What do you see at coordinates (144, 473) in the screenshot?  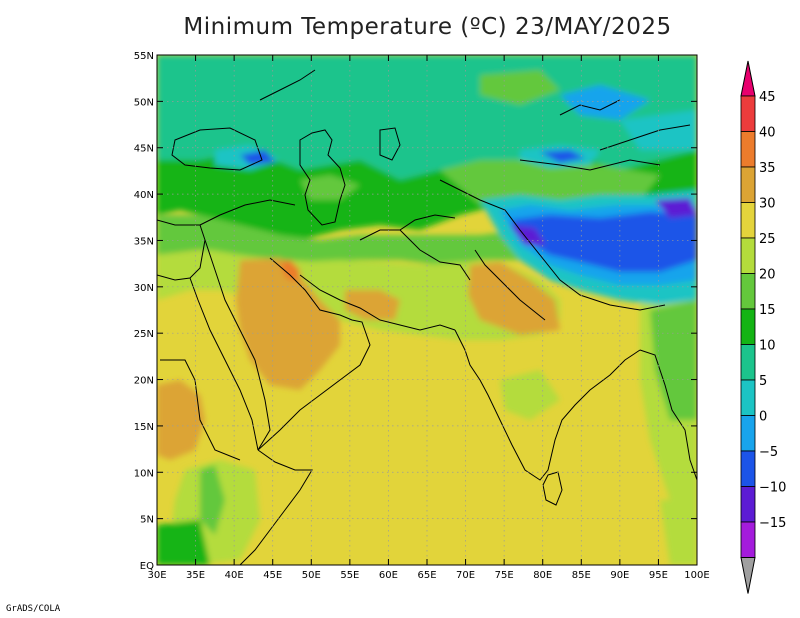 I see `lat-tick-label: 10N` at bounding box center [144, 473].